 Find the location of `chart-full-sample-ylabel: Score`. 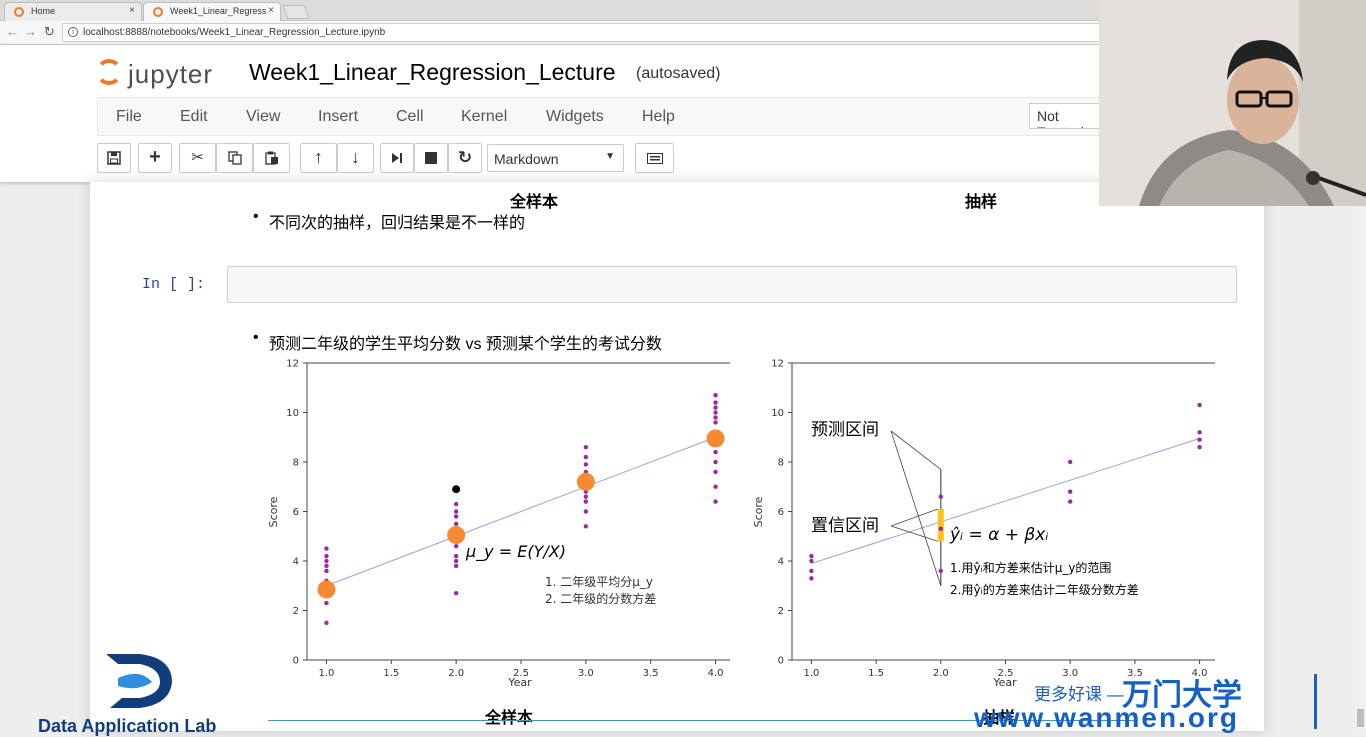

chart-full-sample-ylabel: Score is located at coordinates (273, 511).